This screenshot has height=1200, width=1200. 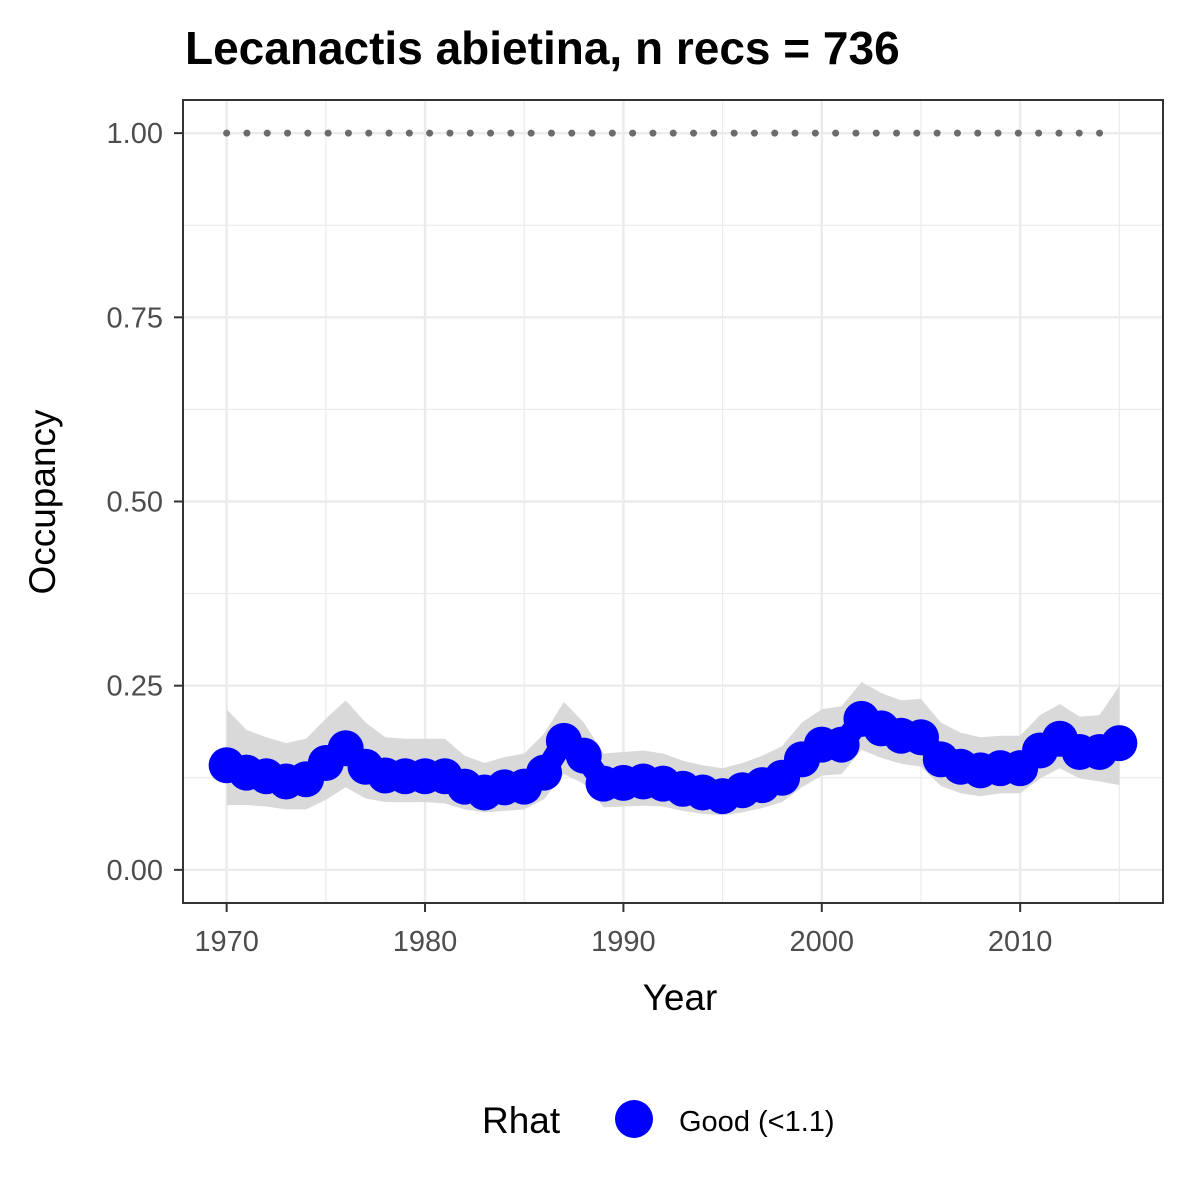 What do you see at coordinates (1020, 942) in the screenshot?
I see `x-tick-label: 2010` at bounding box center [1020, 942].